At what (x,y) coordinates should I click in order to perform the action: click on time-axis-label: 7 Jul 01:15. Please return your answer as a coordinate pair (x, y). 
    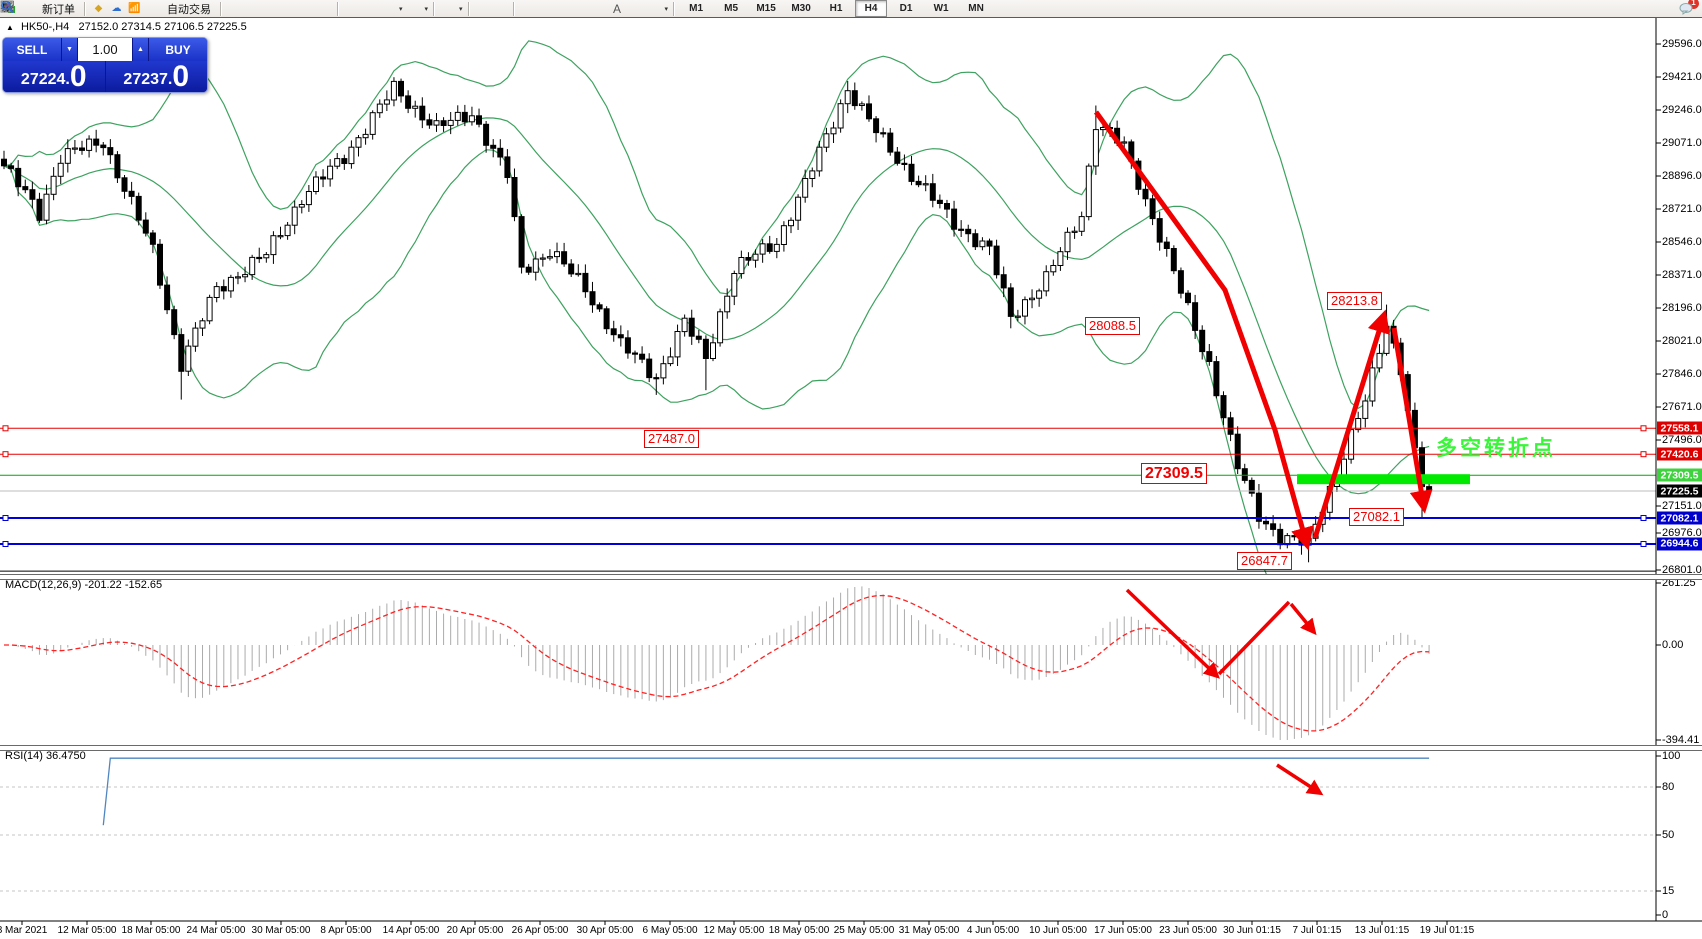
    Looking at the image, I should click on (1317, 930).